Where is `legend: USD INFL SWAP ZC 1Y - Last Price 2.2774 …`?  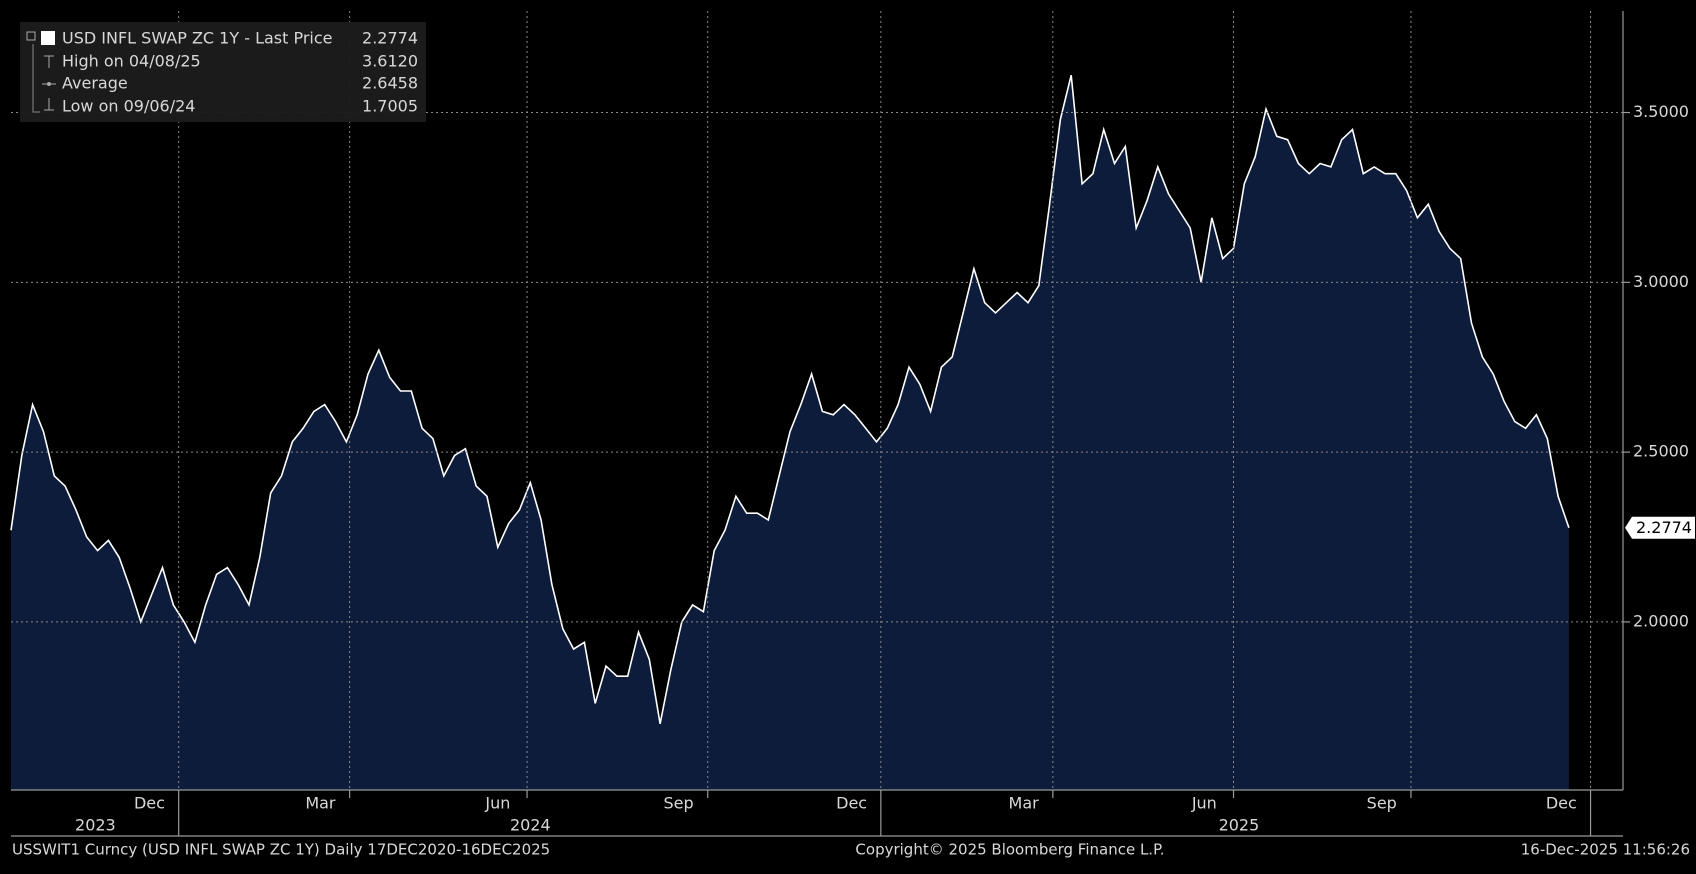
legend: USD INFL SWAP ZC 1Y - Last Price 2.2774 … is located at coordinates (223, 72).